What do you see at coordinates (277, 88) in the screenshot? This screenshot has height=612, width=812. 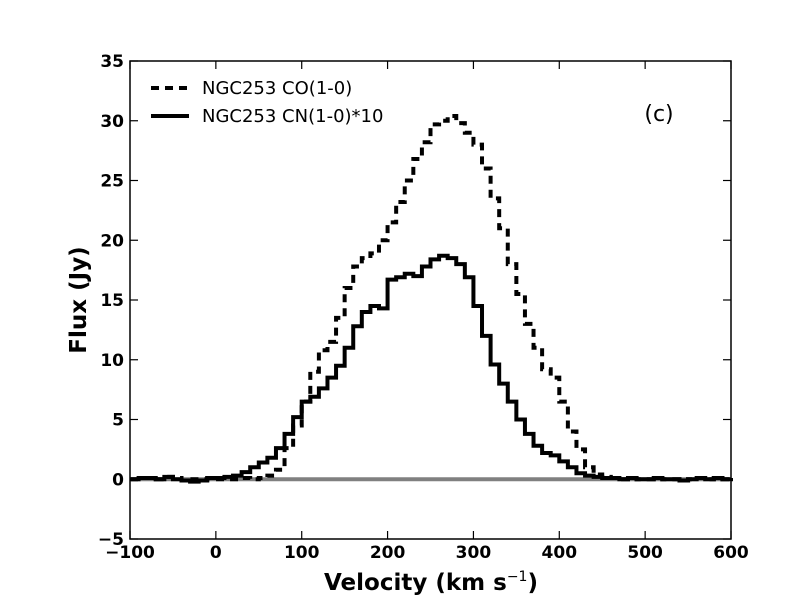 I see `legend-label-co: NGC253 CO(1-0)` at bounding box center [277, 88].